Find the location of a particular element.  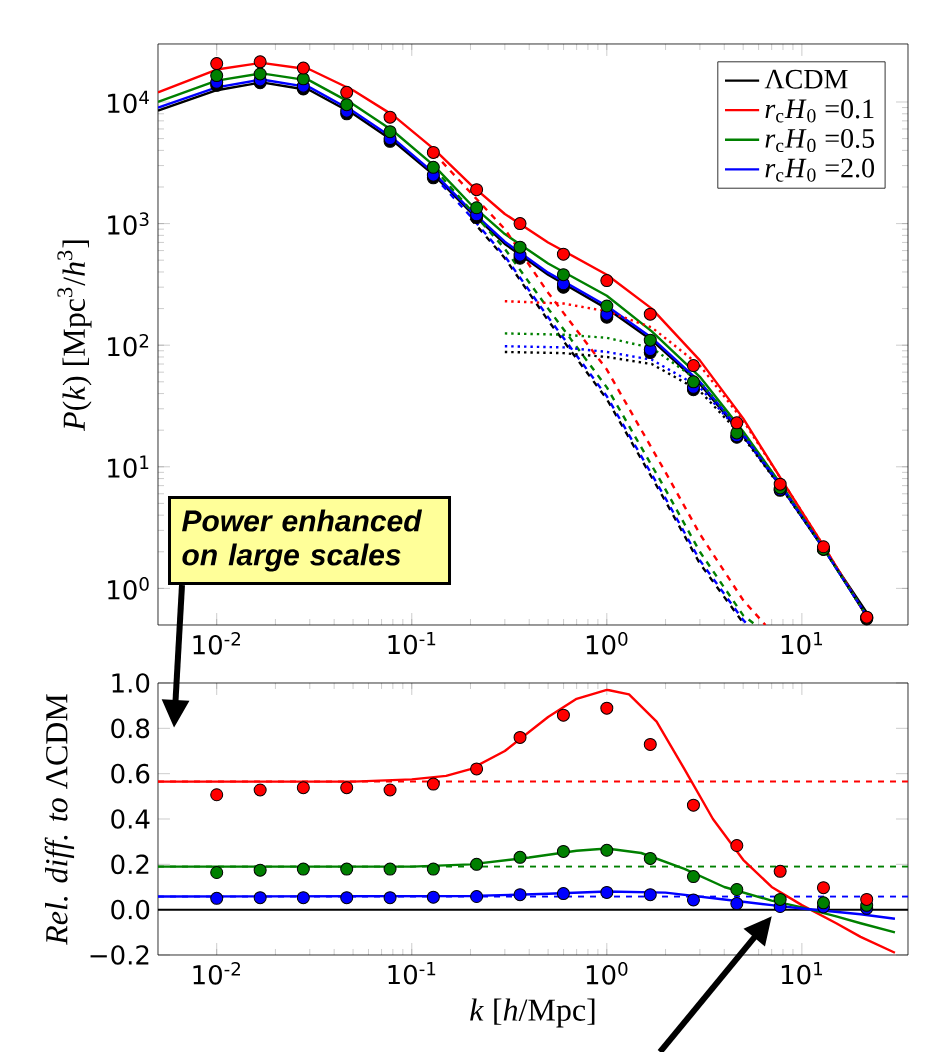

legend-label: r$_{c}$H$_{0}$ =2.0 is located at coordinates (820, 170).